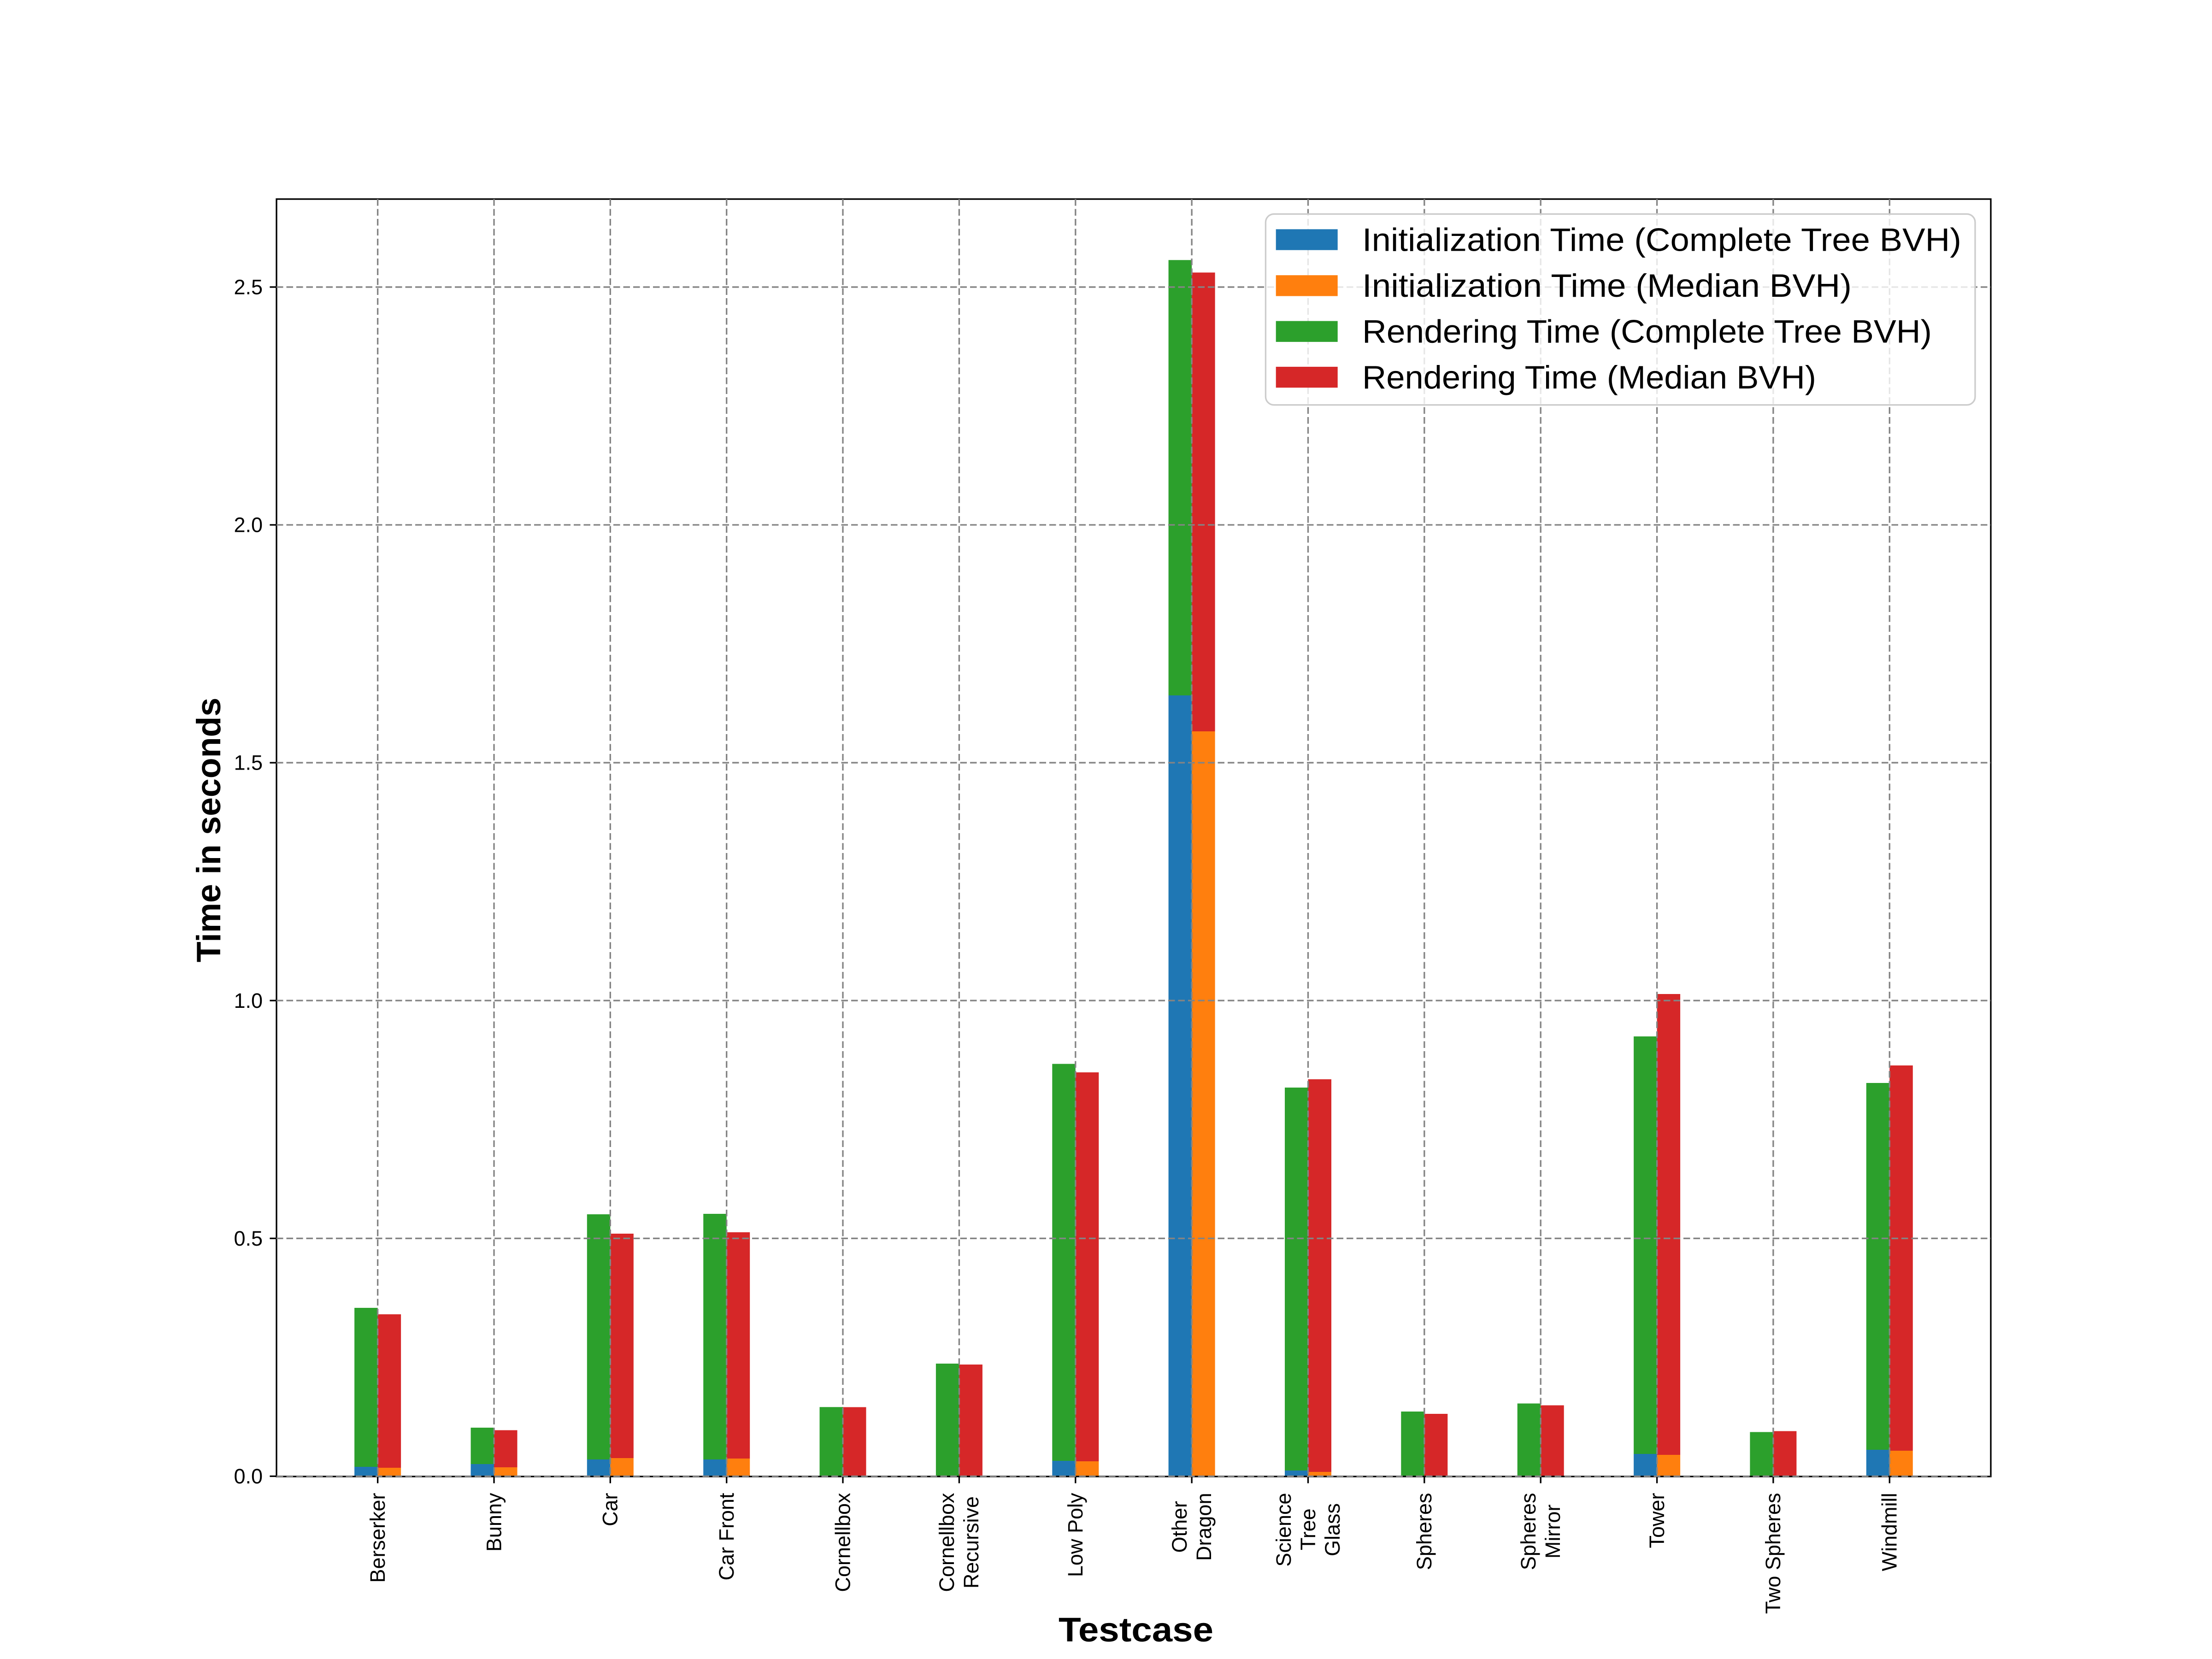 This screenshot has height=1659, width=2212. I want to click on svg-text: Car Front, so click(726, 1537).